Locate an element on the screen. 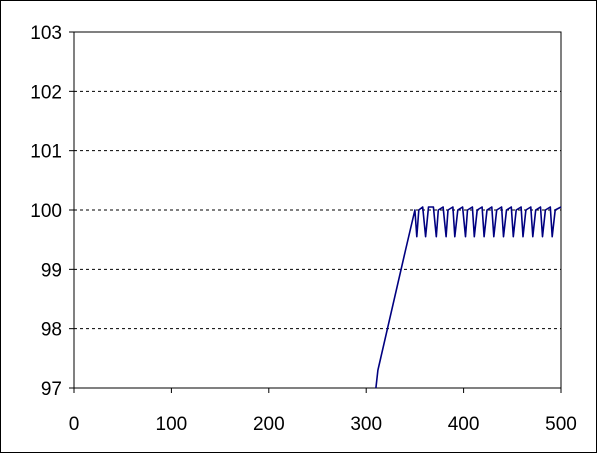 The width and height of the screenshot is (597, 453). y-tick-label-102: 102 is located at coordinates (46, 92).